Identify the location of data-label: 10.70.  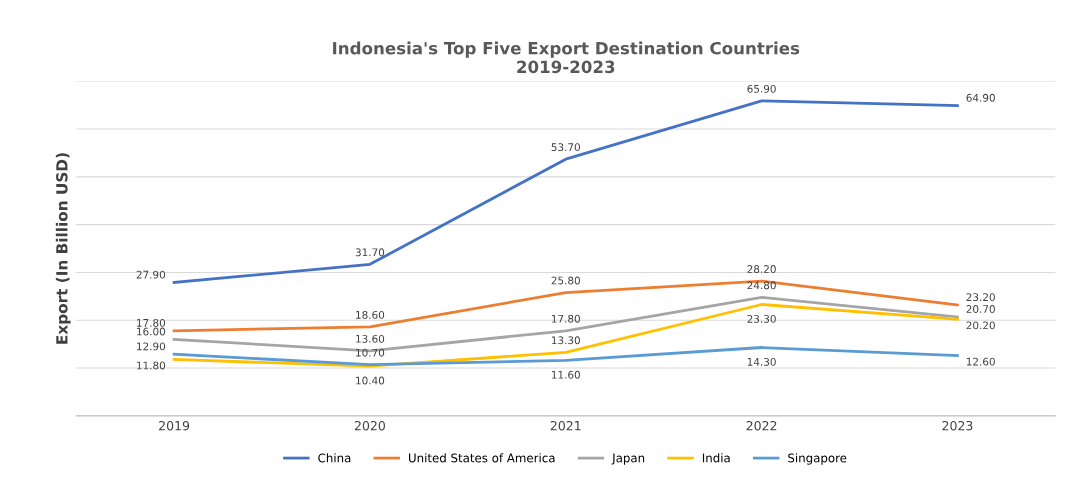
(370, 352).